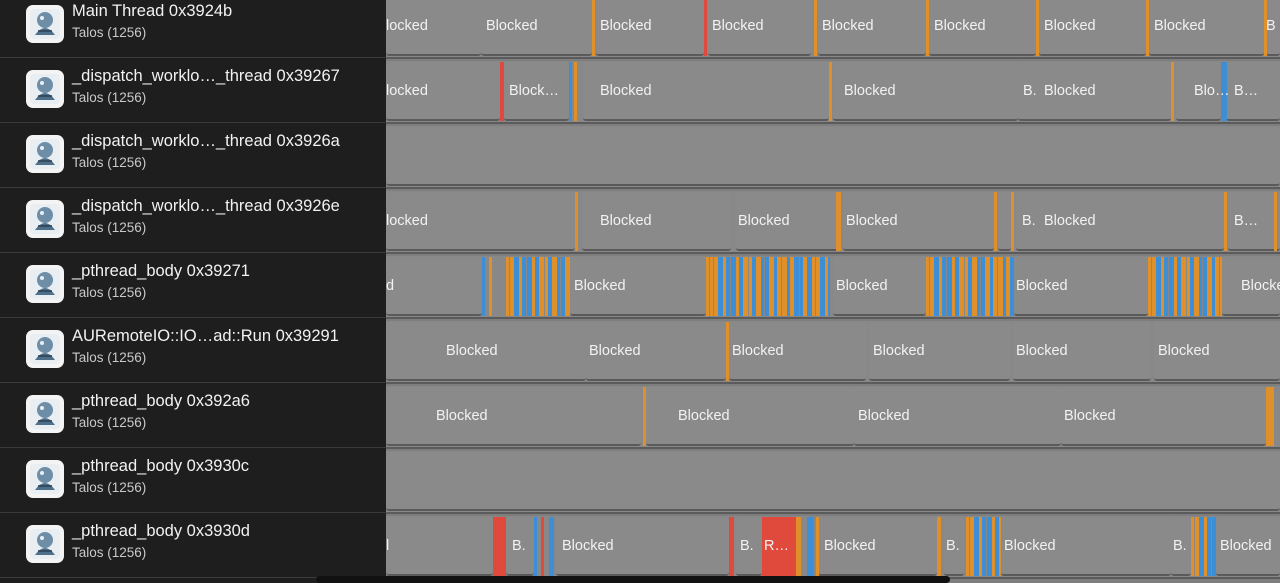 The height and width of the screenshot is (583, 1280). What do you see at coordinates (633, 579) in the screenshot?
I see `horizontal-scroll-indicator` at bounding box center [633, 579].